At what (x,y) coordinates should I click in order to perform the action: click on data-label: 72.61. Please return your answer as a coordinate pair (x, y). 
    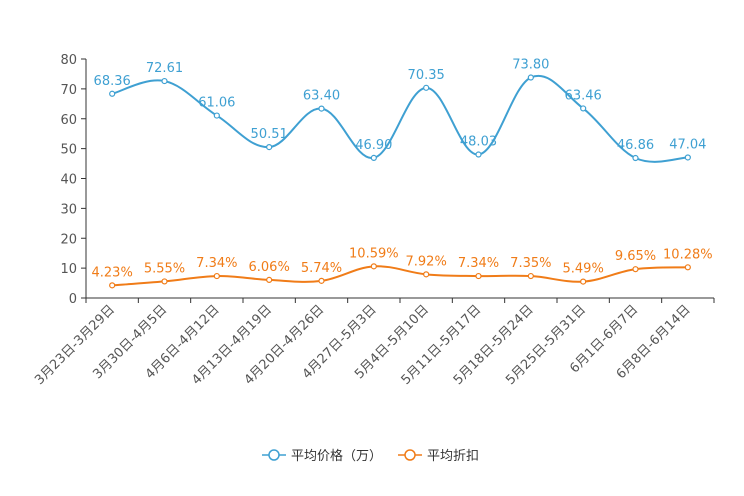
    Looking at the image, I should click on (164, 68).